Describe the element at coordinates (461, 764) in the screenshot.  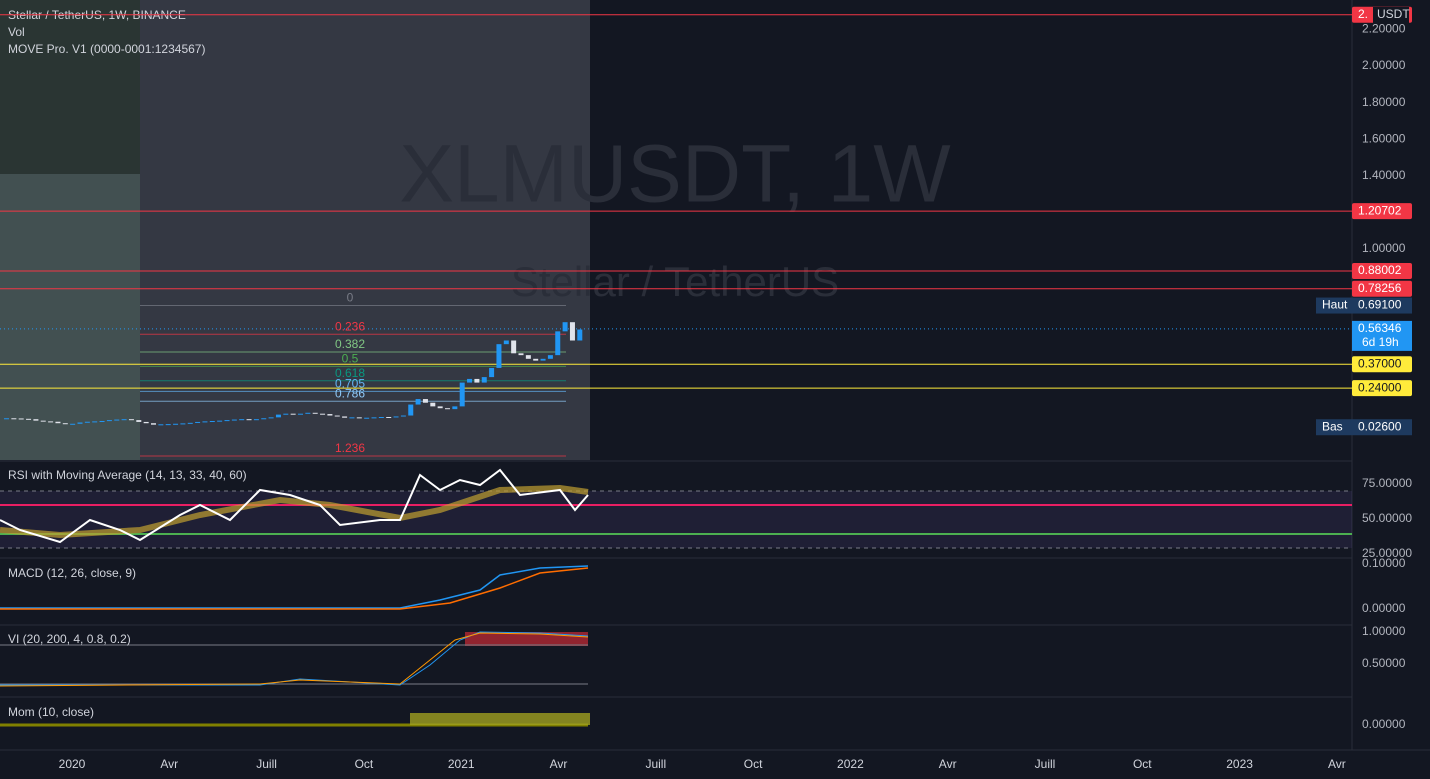
I see `time-label: 2021` at that location.